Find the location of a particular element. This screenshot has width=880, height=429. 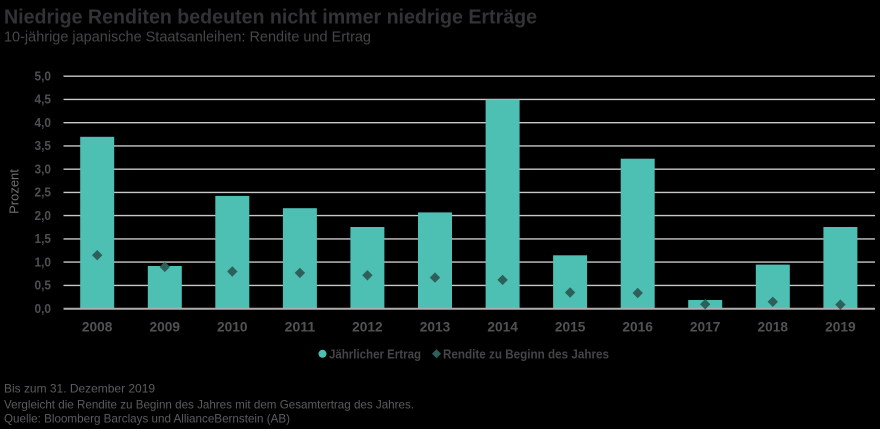

svg-text: 3,5 is located at coordinates (43, 145).